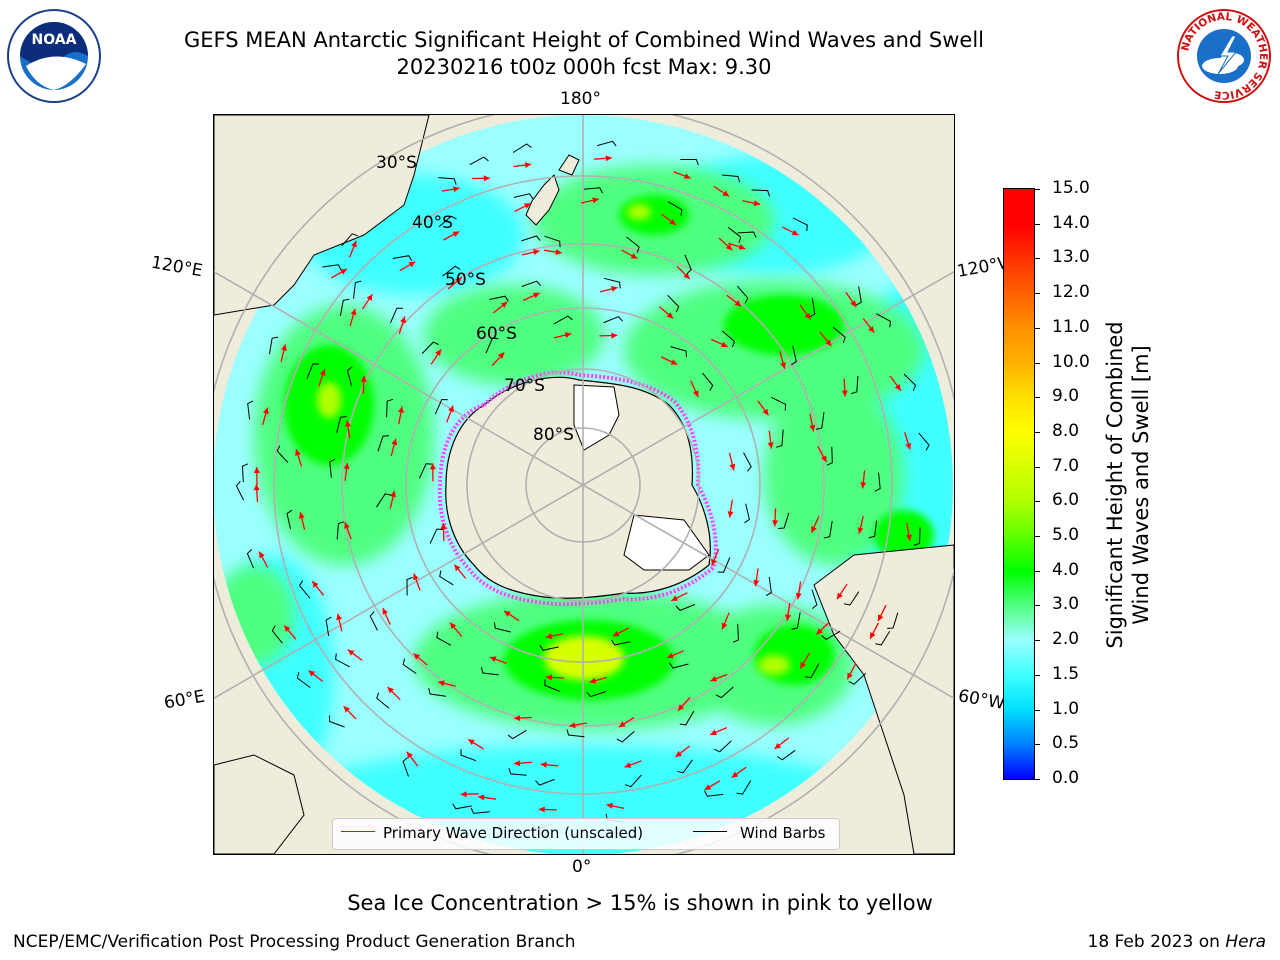 This screenshot has height=960, width=1280. I want to click on national-weather-service-logo: NATIONAL WEATHER SERVICE, so click(1224, 56).